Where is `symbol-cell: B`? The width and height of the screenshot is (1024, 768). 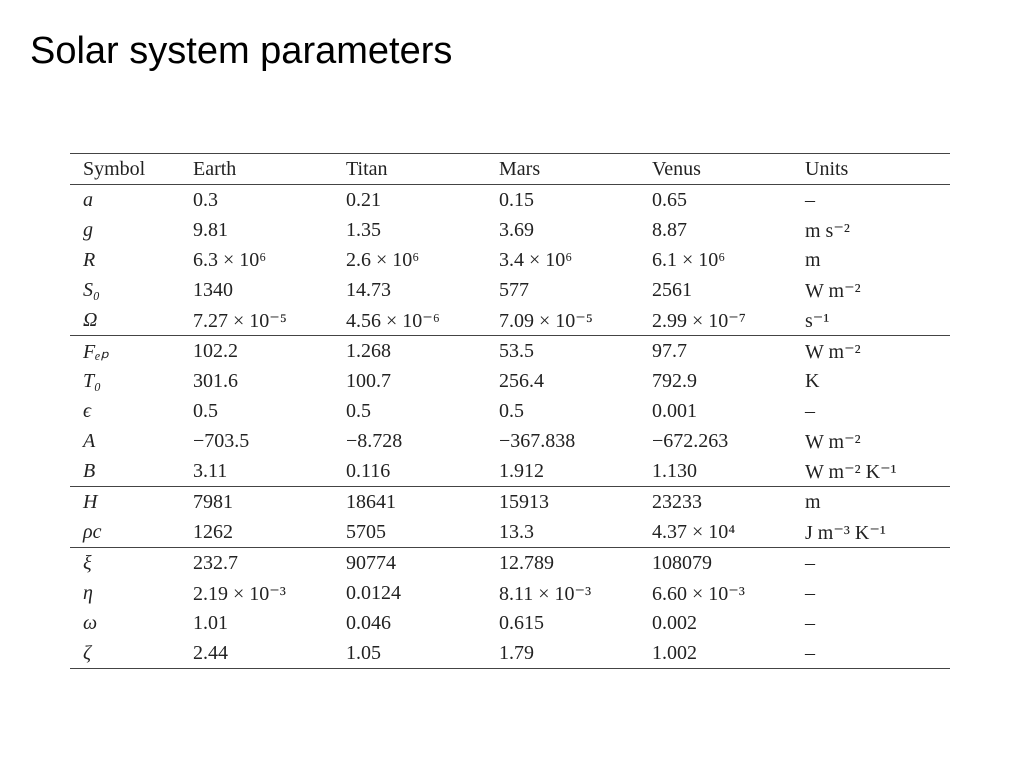 symbol-cell: B is located at coordinates (89, 470).